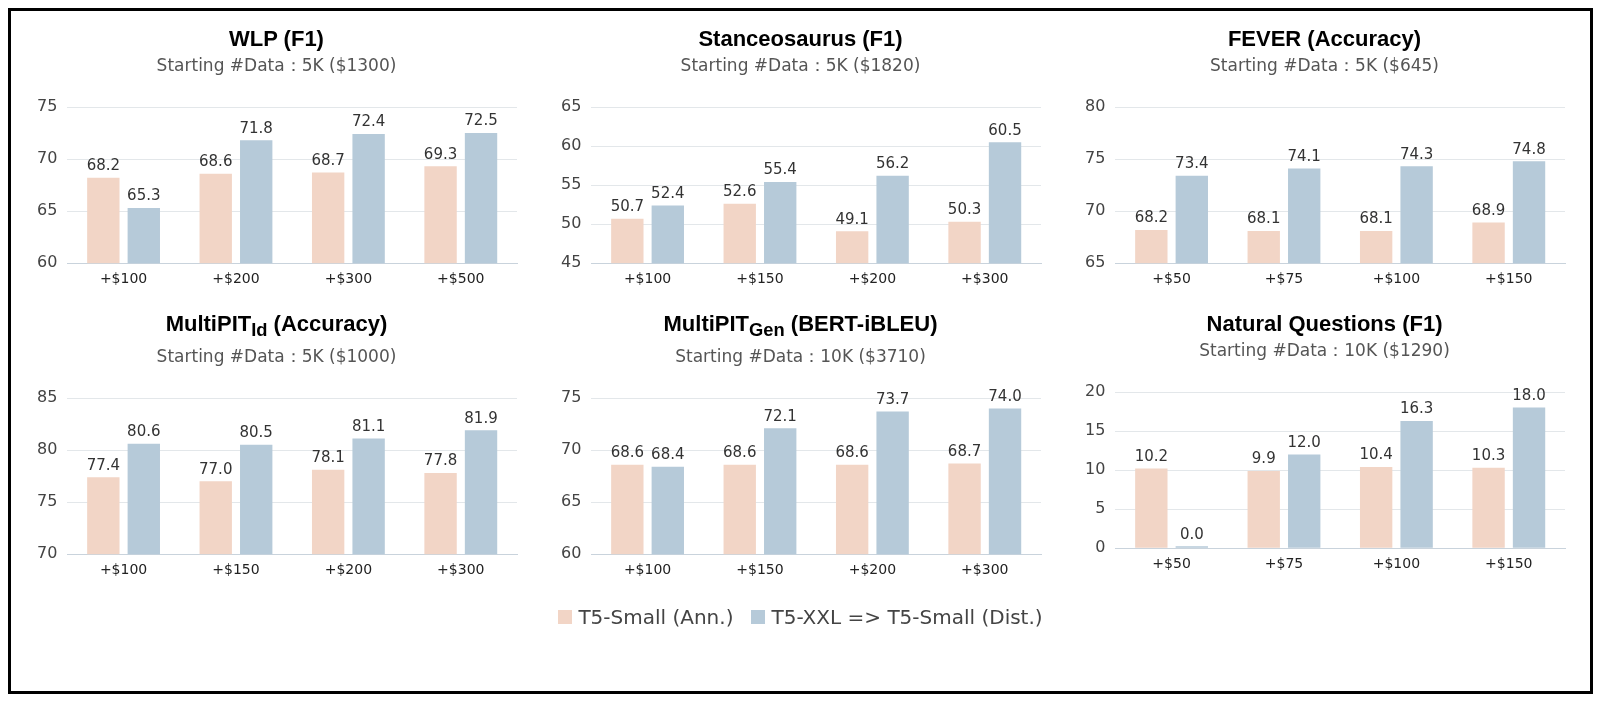 This screenshot has width=1605, height=706. What do you see at coordinates (256, 432) in the screenshot?
I see `data-label: 80.5` at bounding box center [256, 432].